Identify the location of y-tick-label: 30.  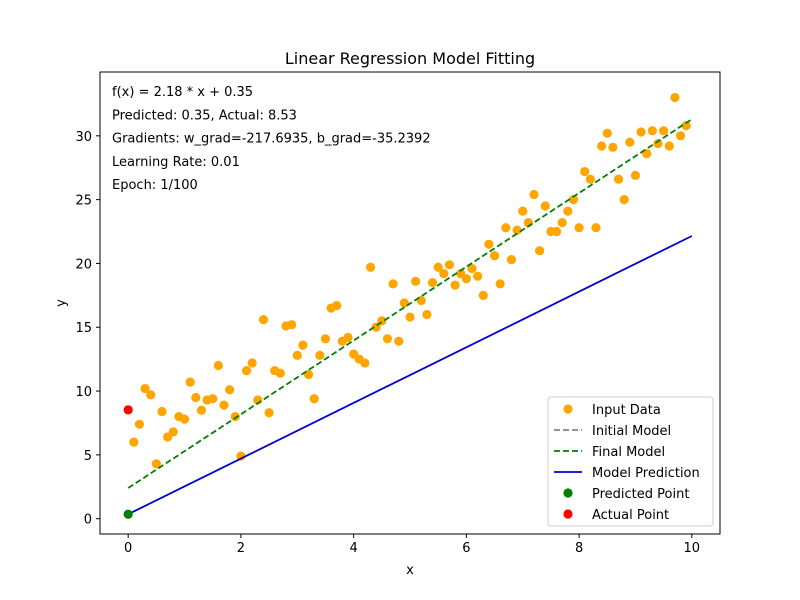
(83, 137).